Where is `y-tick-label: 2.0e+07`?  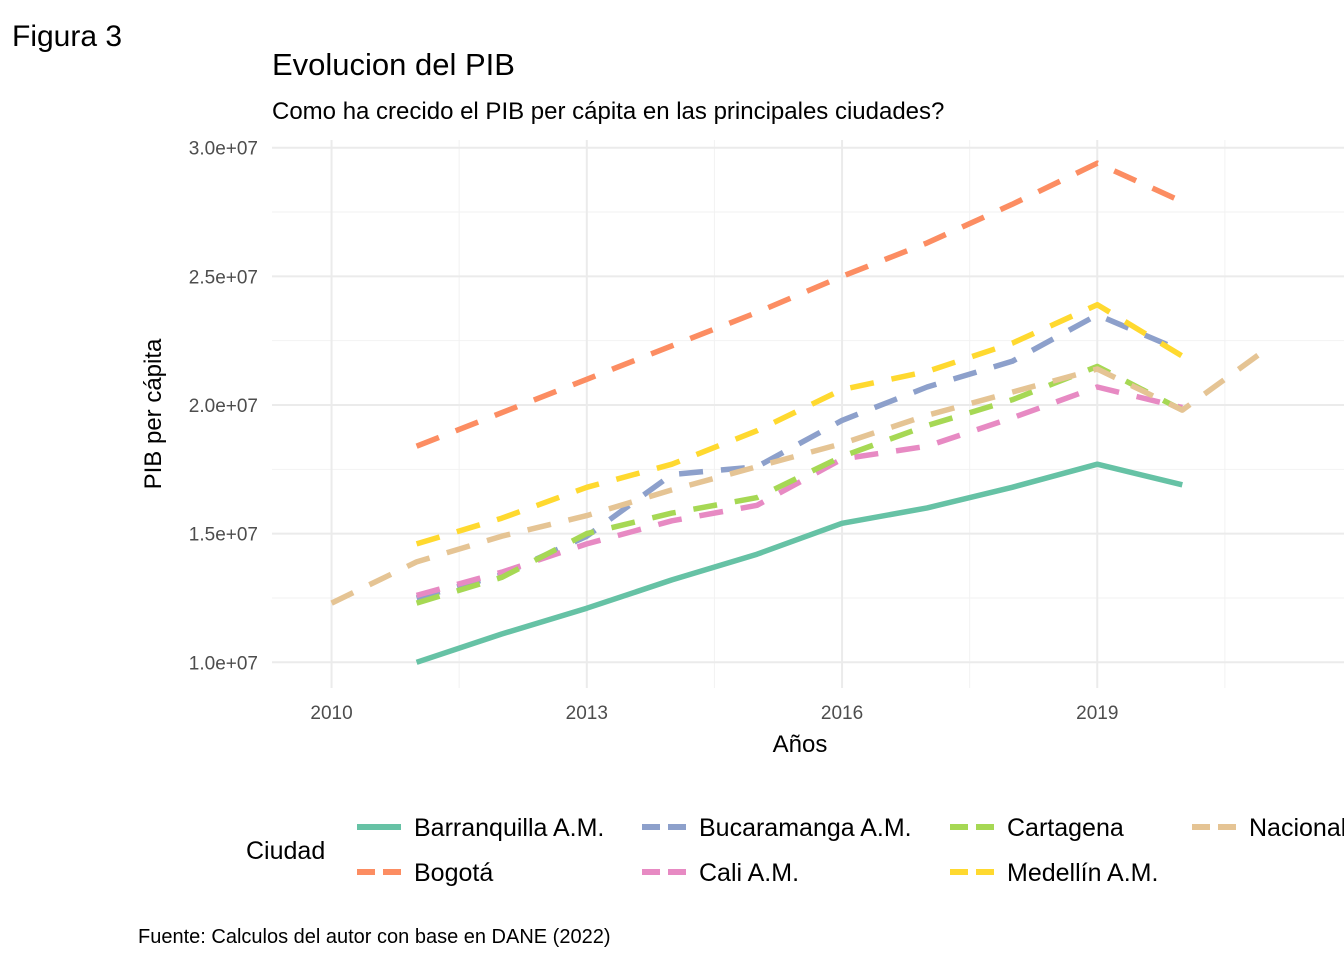
y-tick-label: 2.0e+07 is located at coordinates (223, 406).